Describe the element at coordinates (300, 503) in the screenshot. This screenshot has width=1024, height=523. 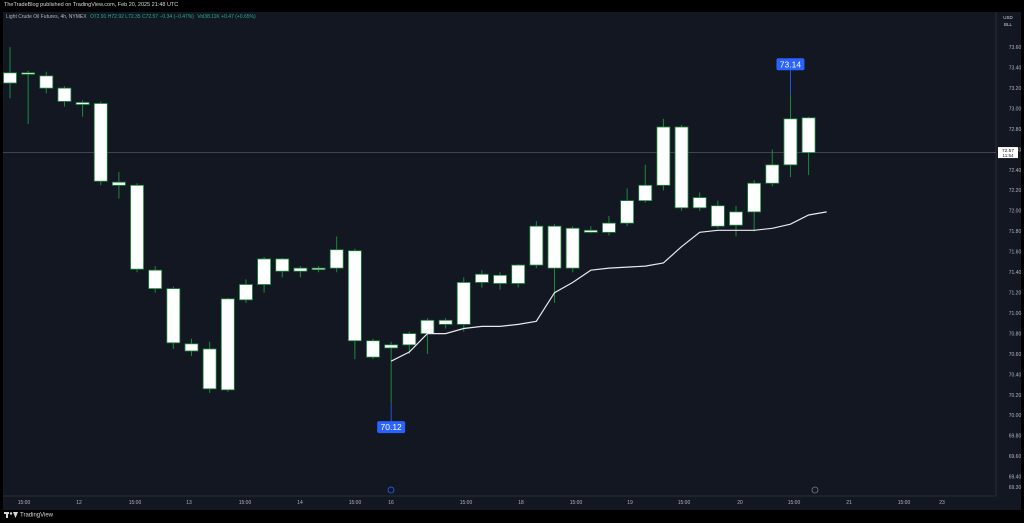
I see `x-tick-label: 14` at that location.